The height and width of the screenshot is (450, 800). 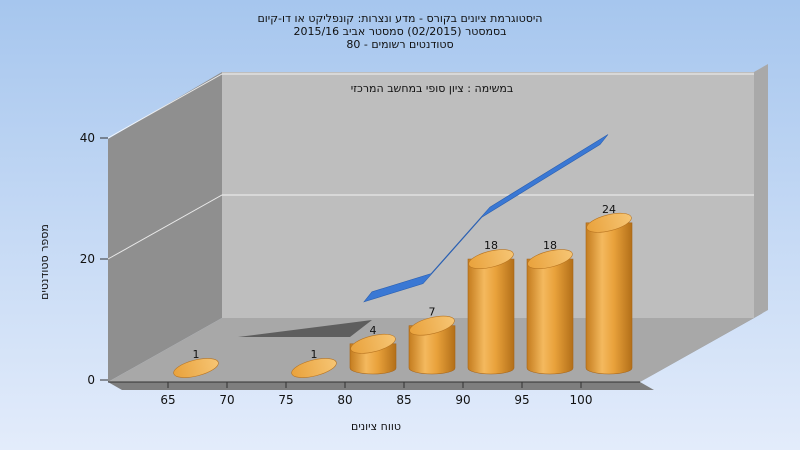 I want to click on shadow-band, so click(x=305, y=328).